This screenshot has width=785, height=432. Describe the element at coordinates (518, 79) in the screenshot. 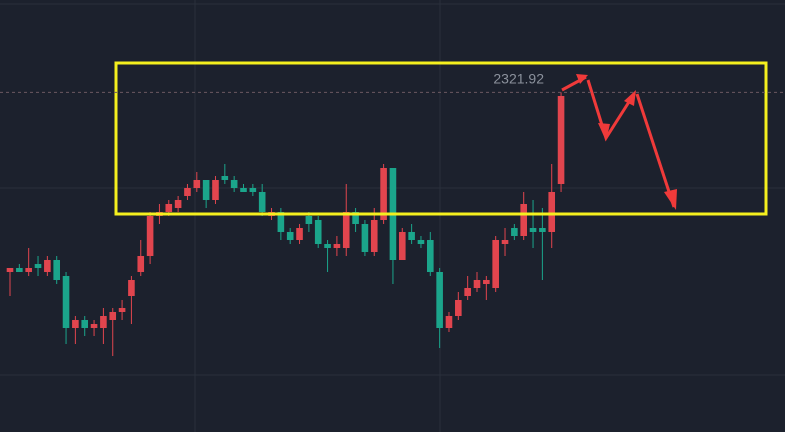

I see `price-label: 2321.92` at that location.